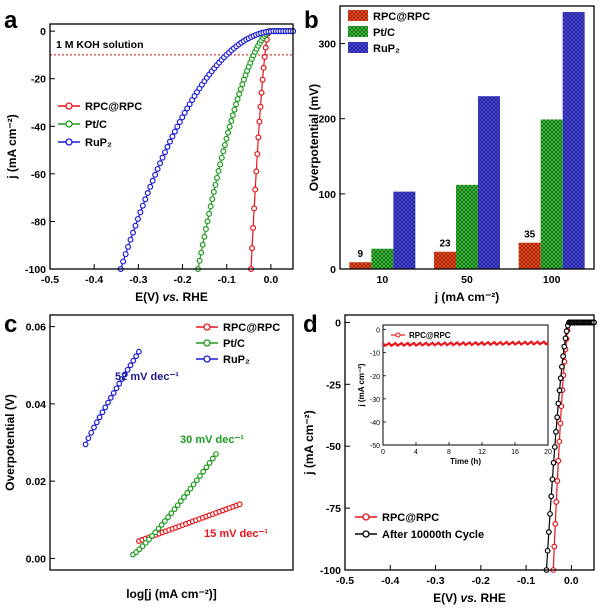  I want to click on y-tick-label: -25, so click(333, 385).